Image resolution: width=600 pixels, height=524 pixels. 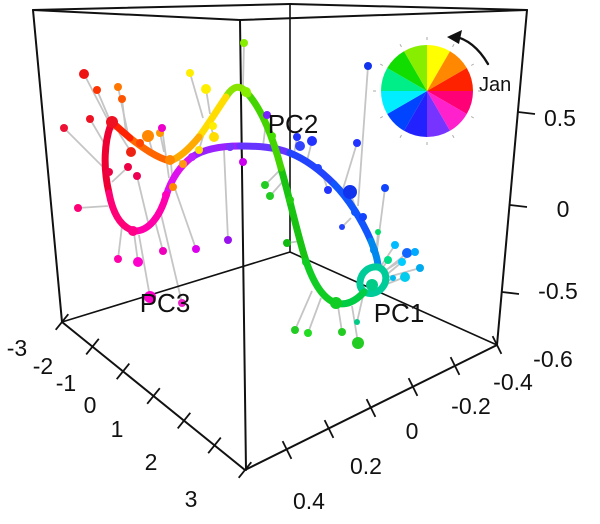 I want to click on axis-label-pc1: PC1, so click(x=399, y=313).